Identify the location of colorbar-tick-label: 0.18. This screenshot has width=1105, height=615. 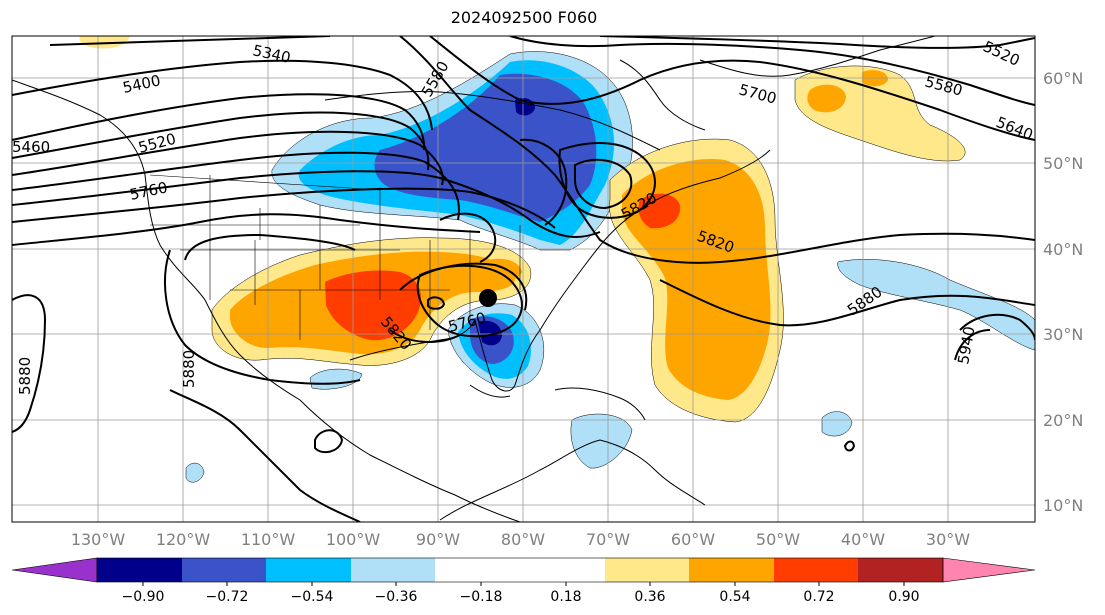
(565, 597).